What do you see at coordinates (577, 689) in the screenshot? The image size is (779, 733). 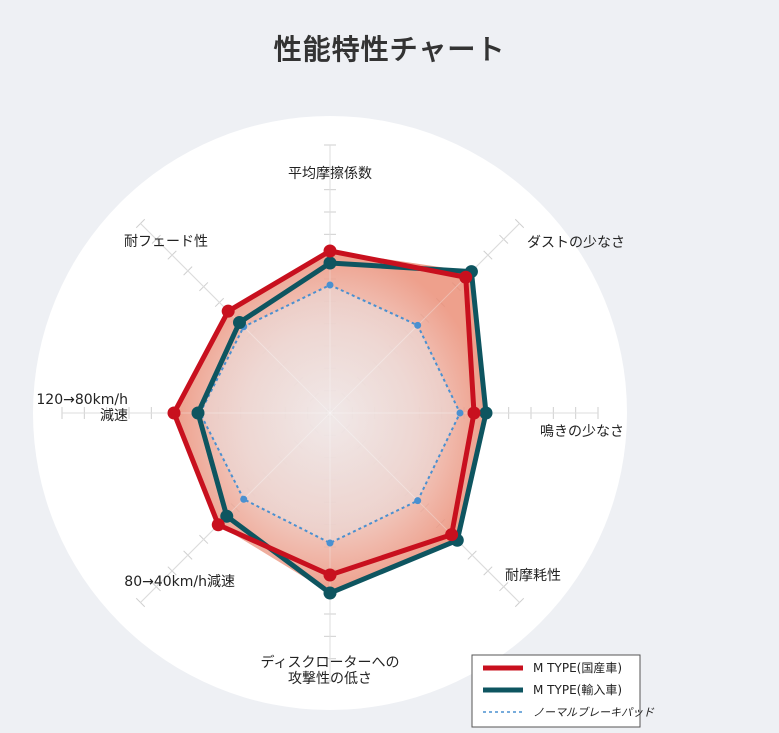 I see `legend-label: M TYPE(輸入車)` at bounding box center [577, 689].